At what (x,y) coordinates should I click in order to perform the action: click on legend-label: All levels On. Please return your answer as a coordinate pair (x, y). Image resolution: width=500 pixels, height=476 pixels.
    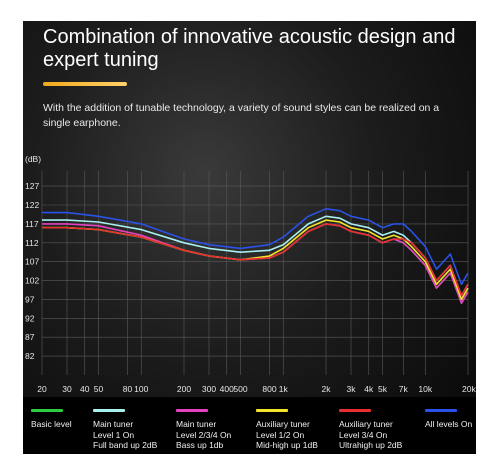
    Looking at the image, I should click on (449, 424).